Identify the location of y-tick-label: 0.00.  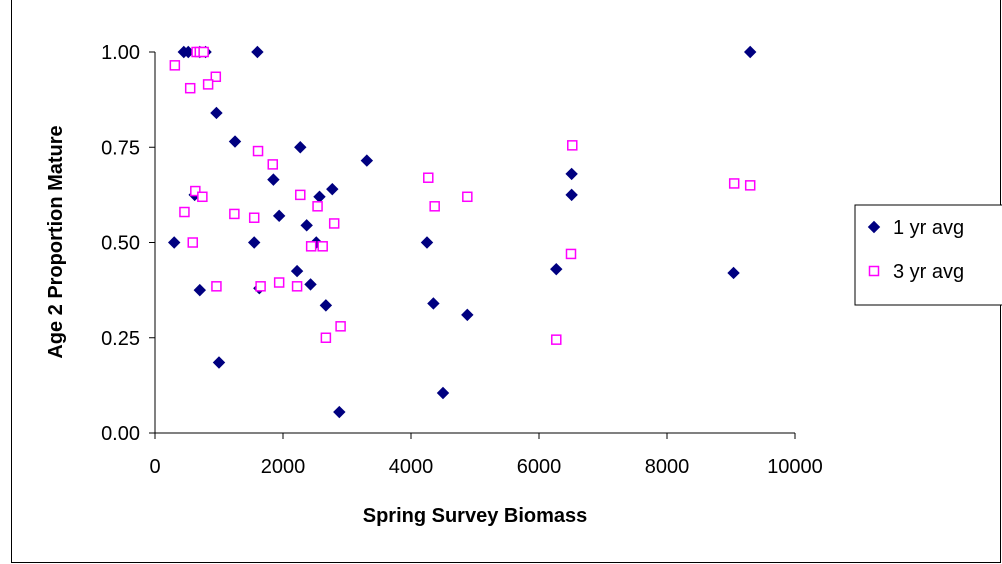
(120, 434).